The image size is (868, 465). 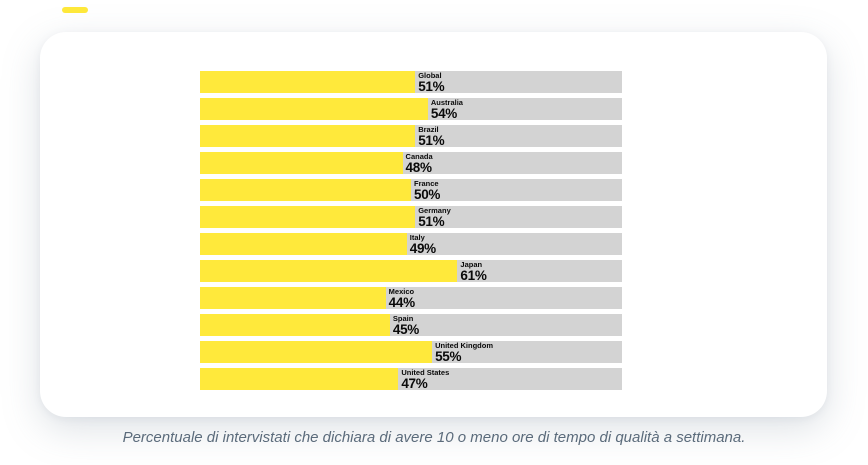 I want to click on bar-row: France 50%, so click(x=411, y=190).